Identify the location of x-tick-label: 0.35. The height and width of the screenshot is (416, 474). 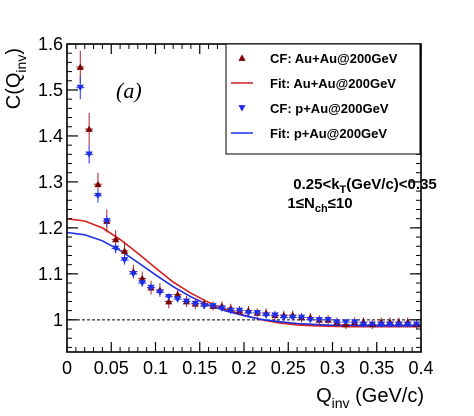
(376, 368).